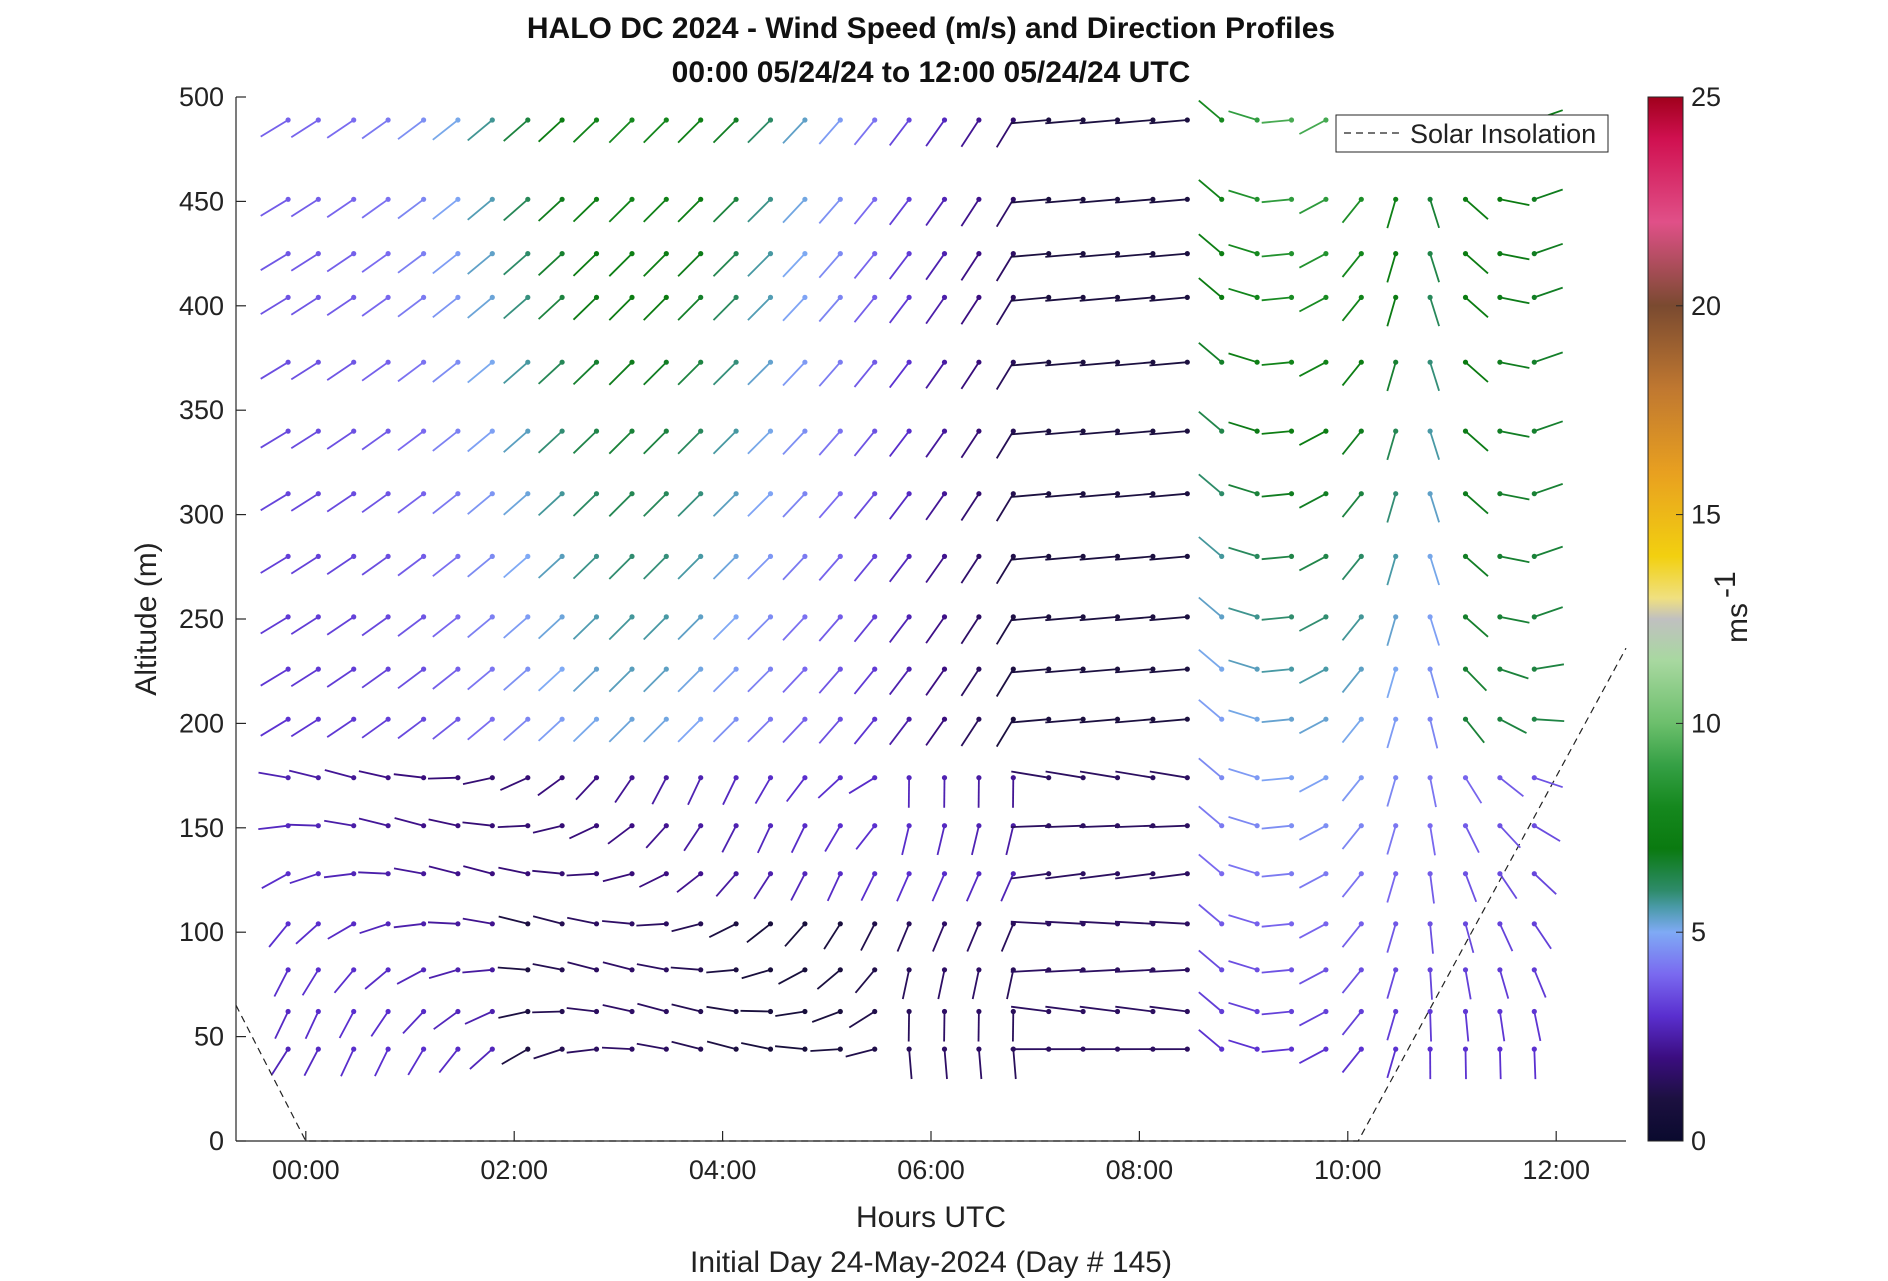  What do you see at coordinates (1706, 515) in the screenshot?
I see `colorbar-tick-label: 15` at bounding box center [1706, 515].